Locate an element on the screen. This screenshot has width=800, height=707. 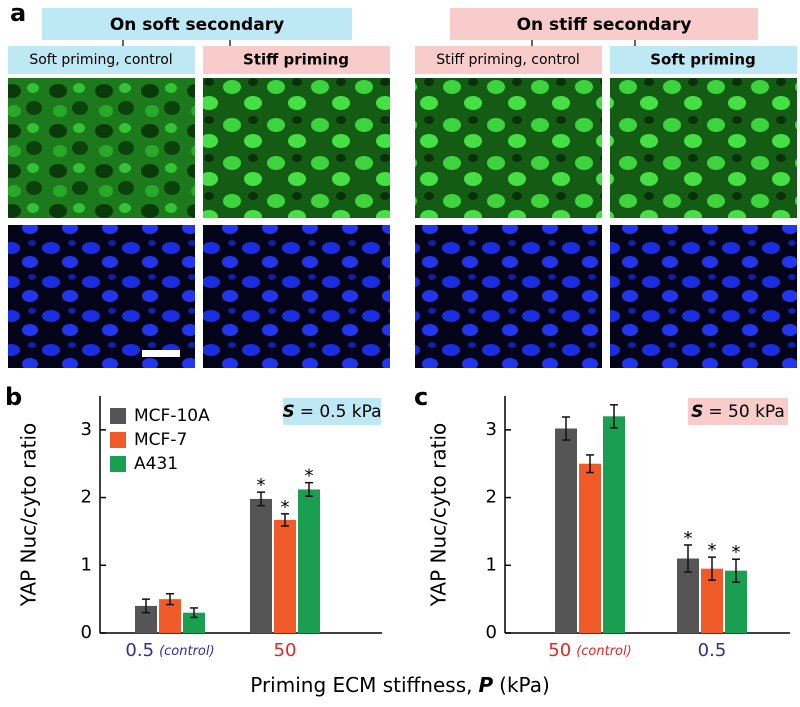
group-header: On soft secondary is located at coordinates (197, 25).